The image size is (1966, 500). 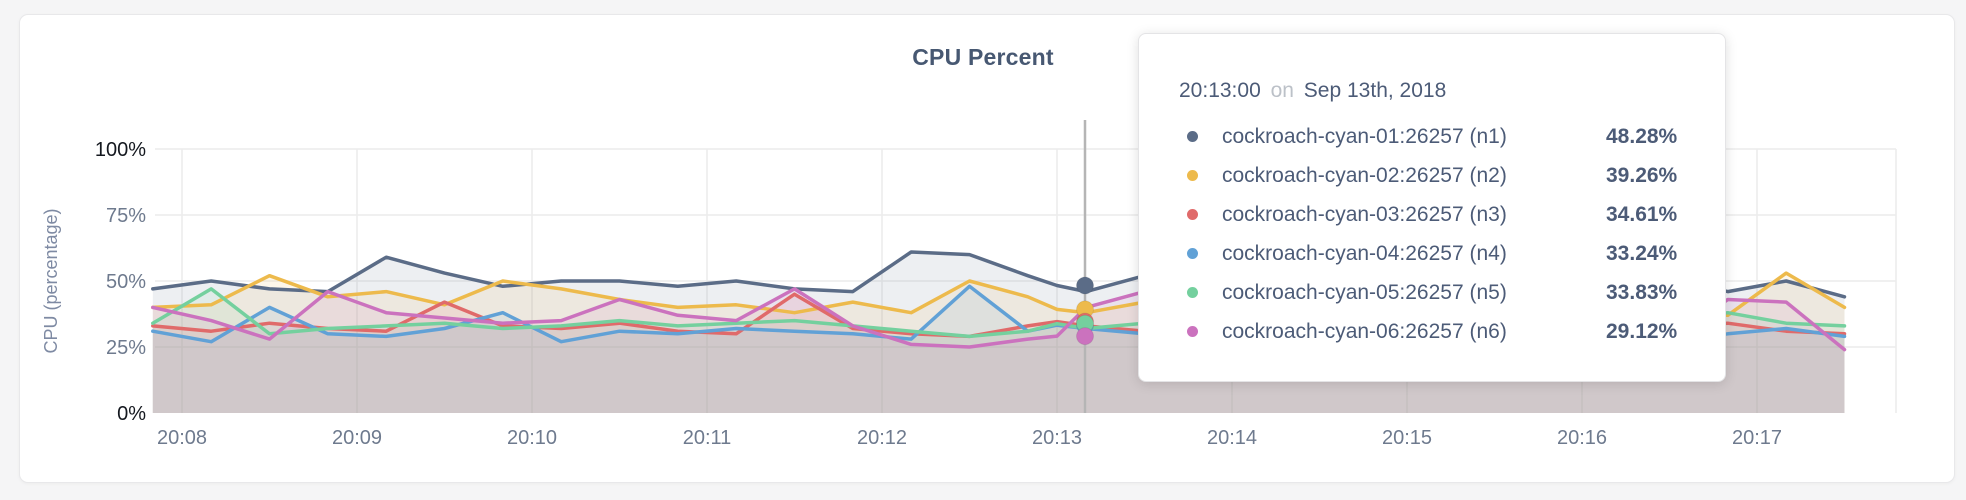 What do you see at coordinates (1642, 331) in the screenshot?
I see `series-value: 29.12%` at bounding box center [1642, 331].